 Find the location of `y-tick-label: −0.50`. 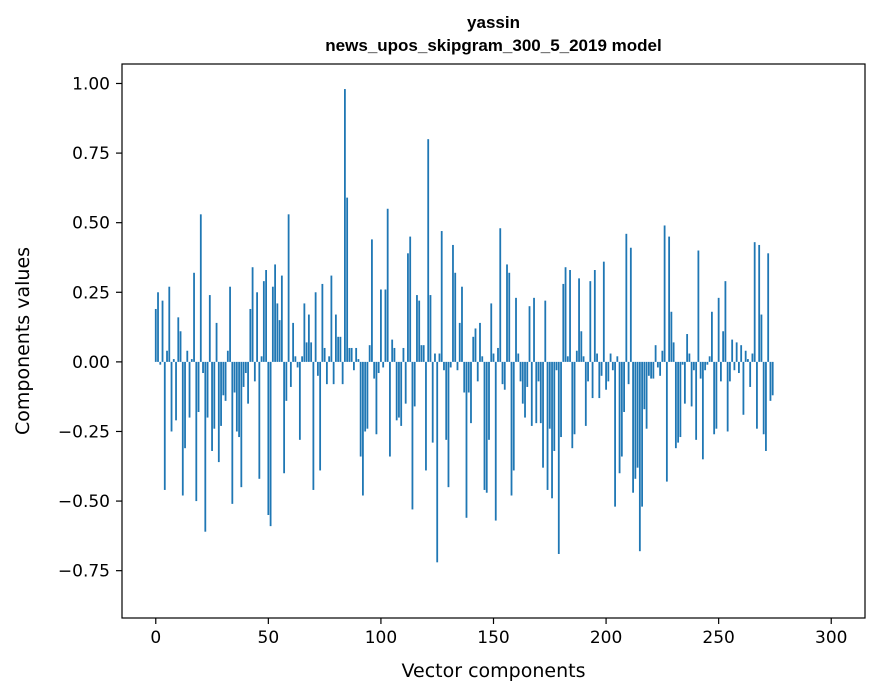

y-tick-label: −0.50 is located at coordinates (84, 502).